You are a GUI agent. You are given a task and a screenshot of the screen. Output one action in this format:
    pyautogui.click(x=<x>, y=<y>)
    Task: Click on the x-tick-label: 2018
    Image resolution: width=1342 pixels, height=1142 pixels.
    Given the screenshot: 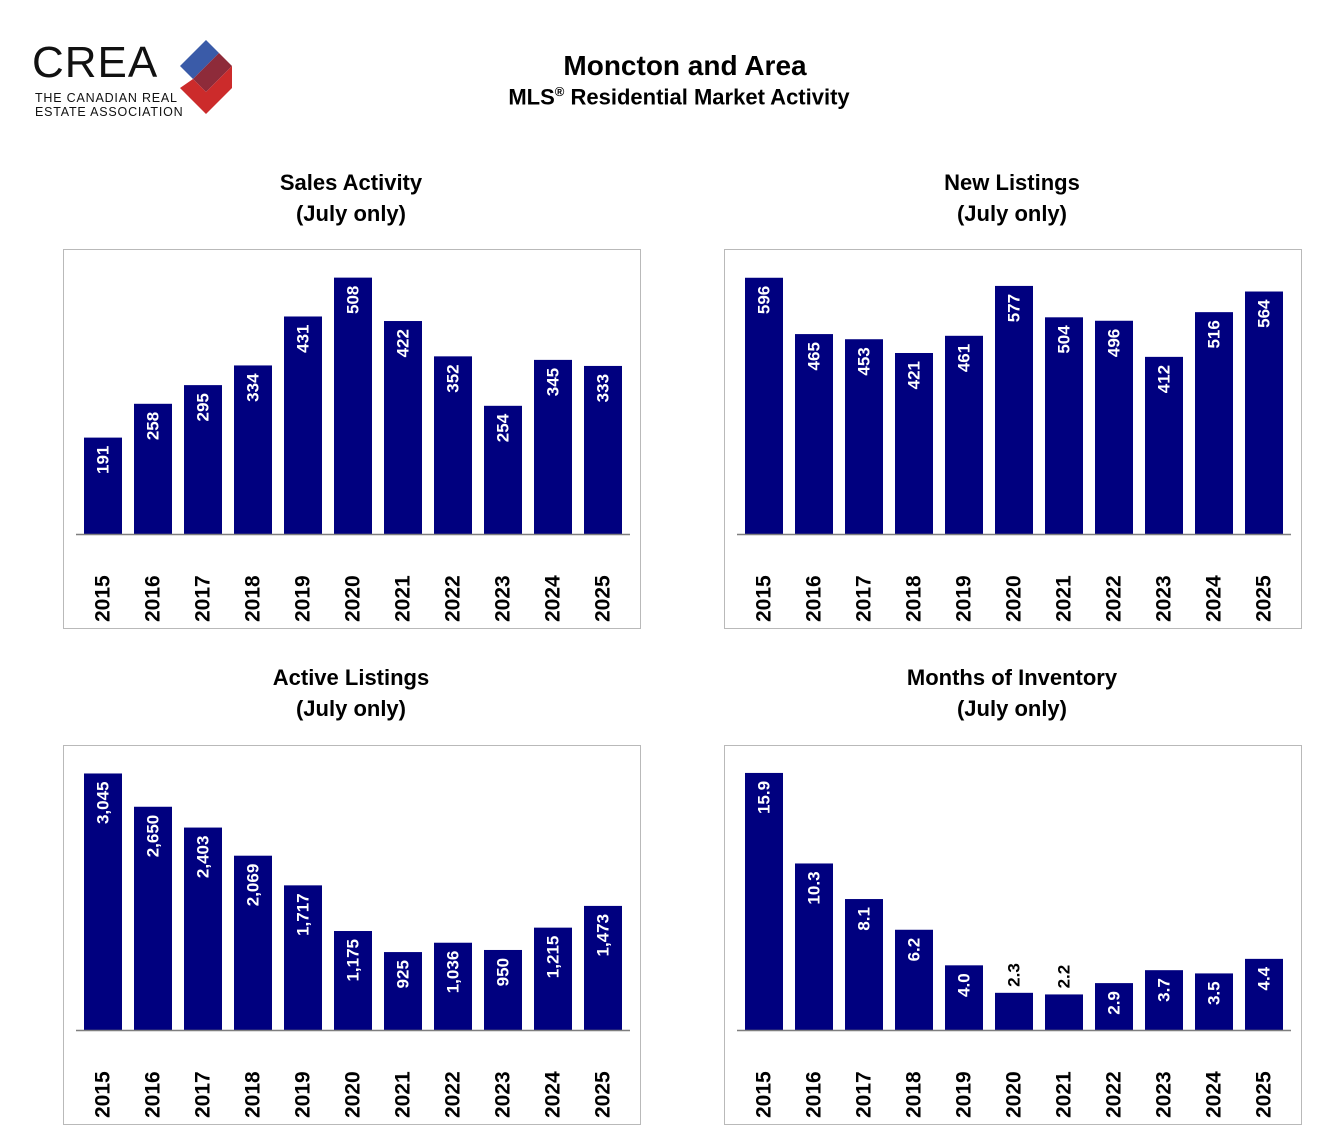 What is the action you would take?
    pyautogui.click(x=914, y=1094)
    